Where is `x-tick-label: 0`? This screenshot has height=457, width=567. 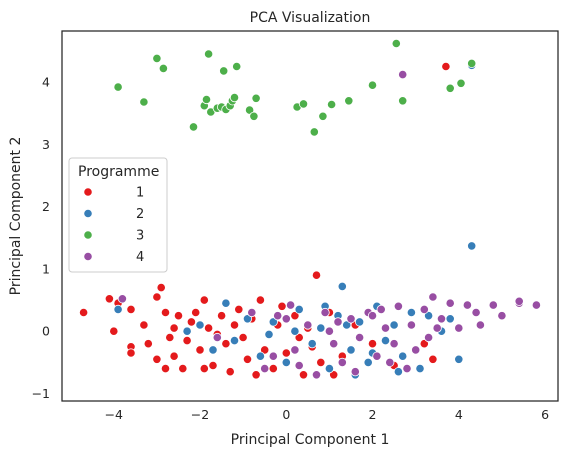
x-tick-label: 0 is located at coordinates (286, 414).